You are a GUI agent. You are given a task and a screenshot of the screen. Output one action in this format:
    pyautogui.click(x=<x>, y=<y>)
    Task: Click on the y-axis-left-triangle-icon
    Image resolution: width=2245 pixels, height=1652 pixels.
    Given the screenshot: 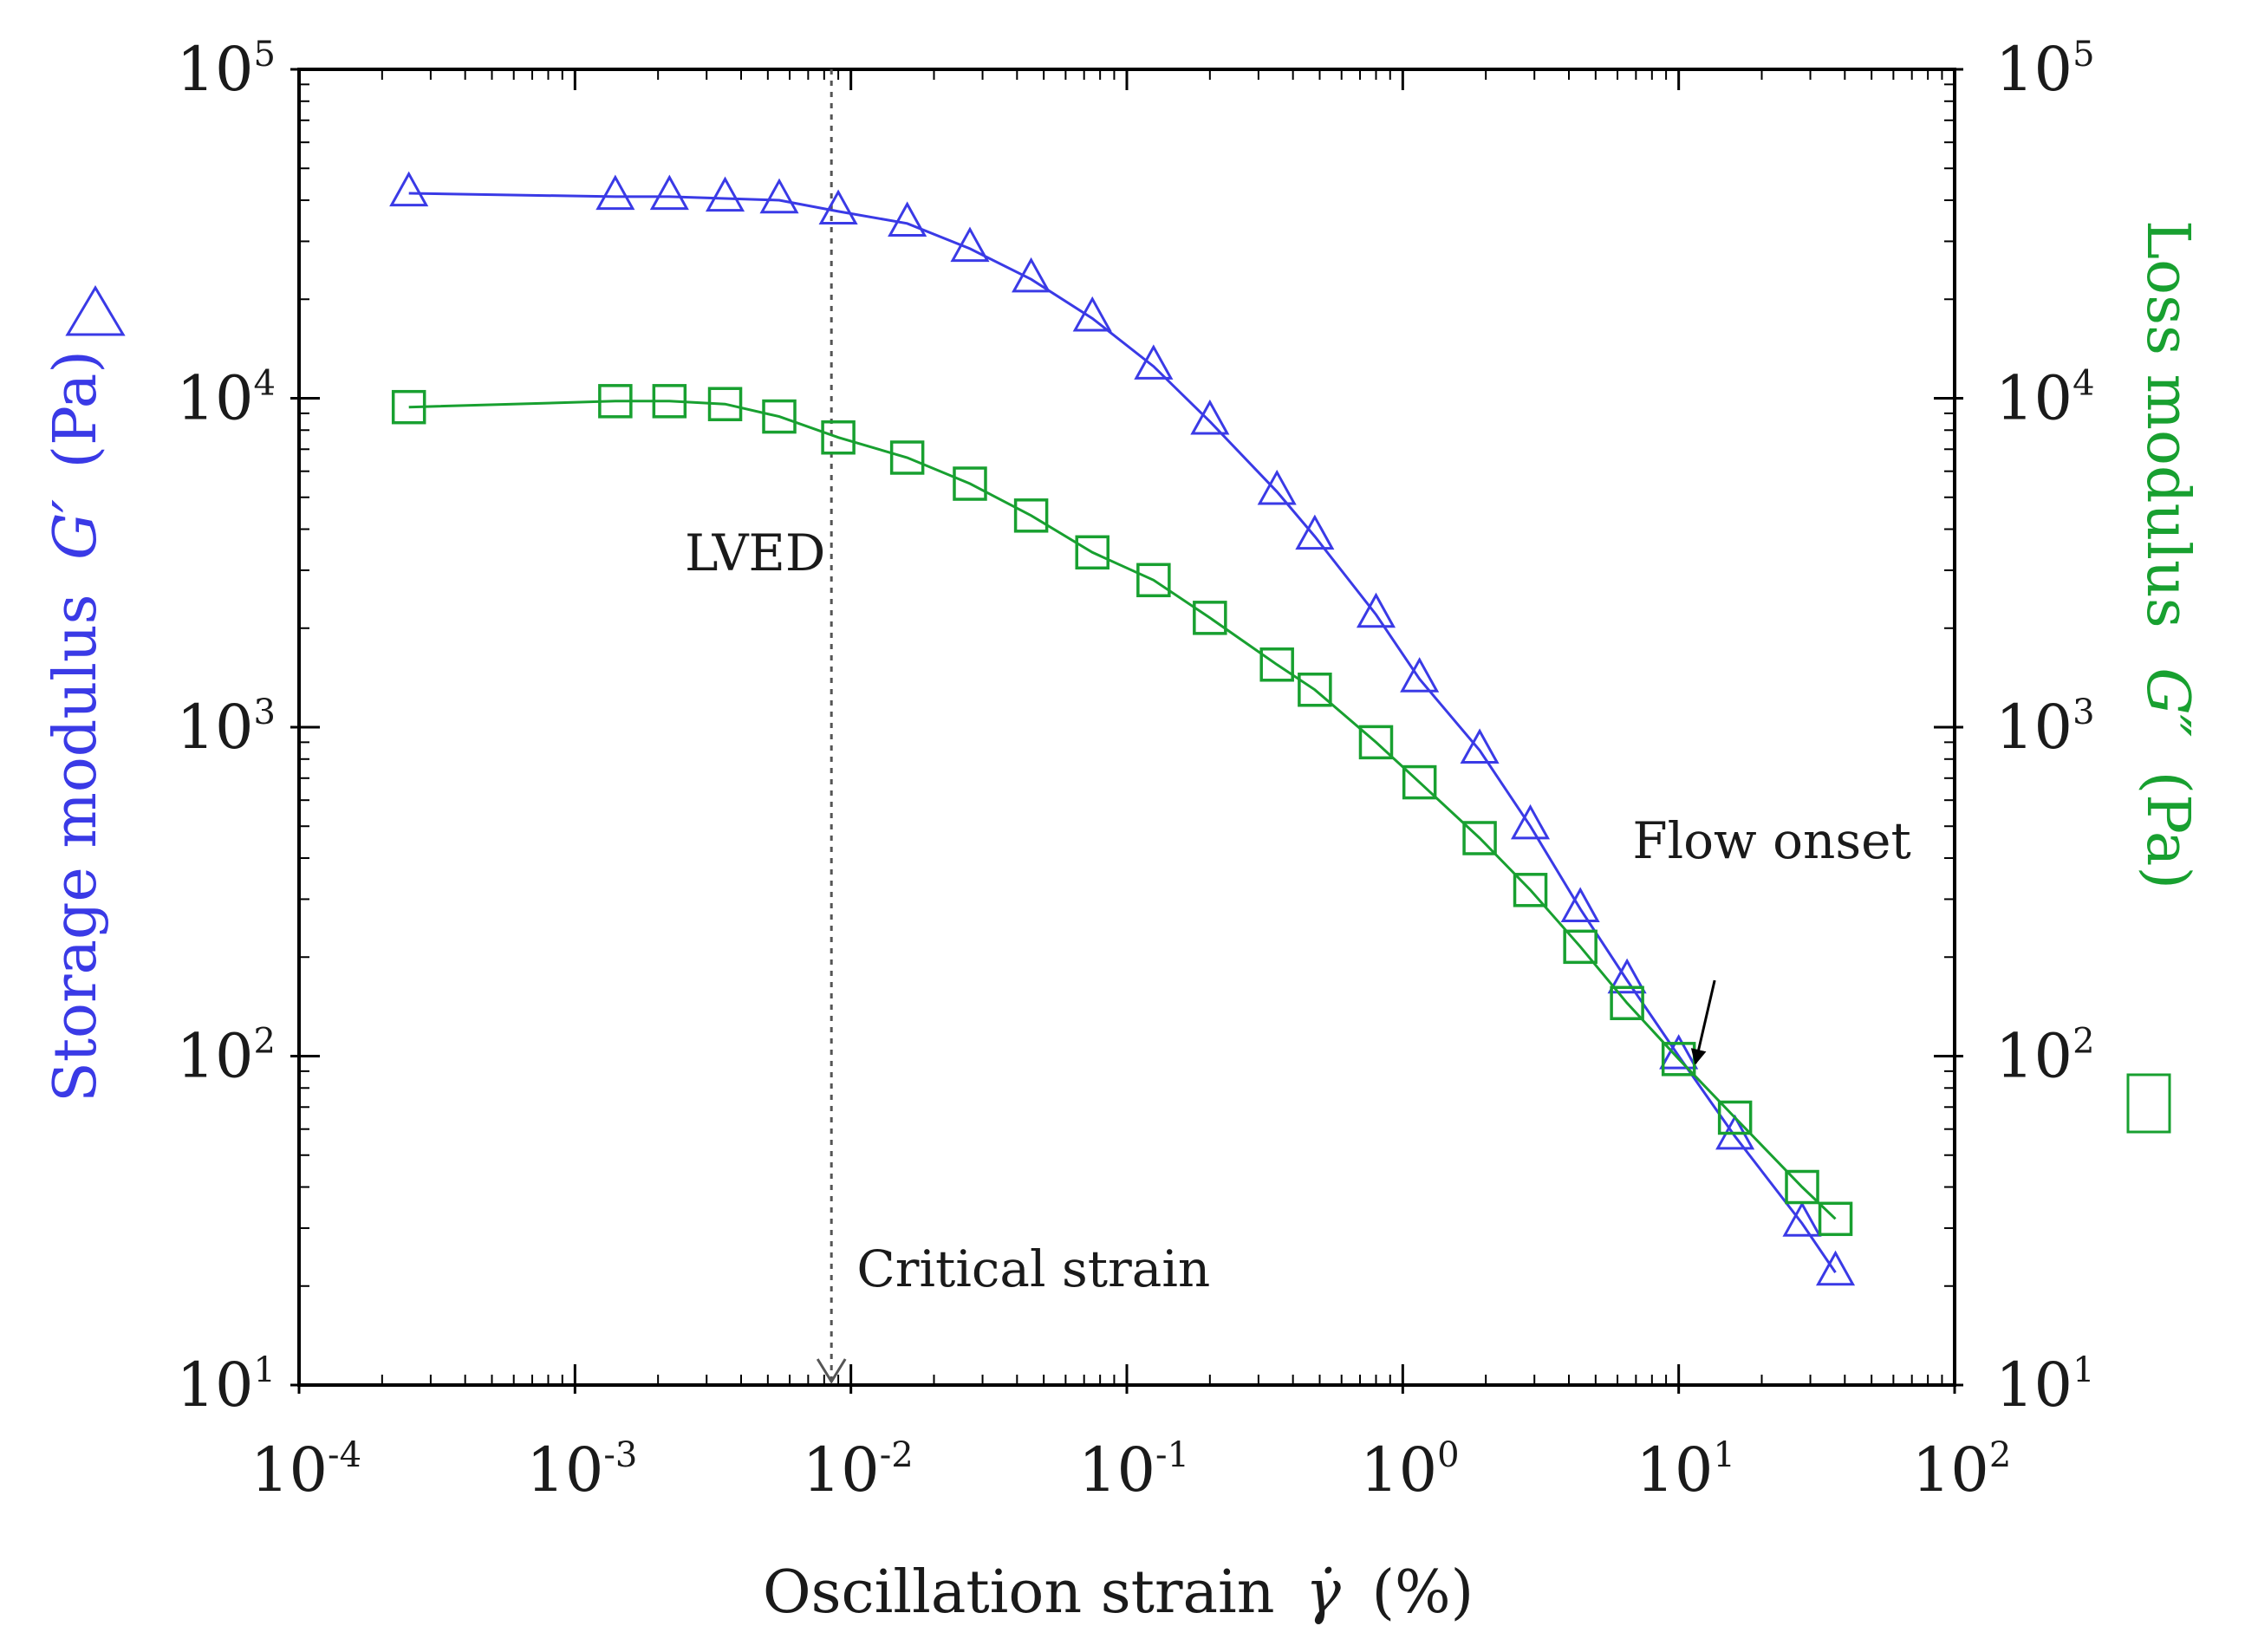 What is the action you would take?
    pyautogui.click(x=95, y=310)
    